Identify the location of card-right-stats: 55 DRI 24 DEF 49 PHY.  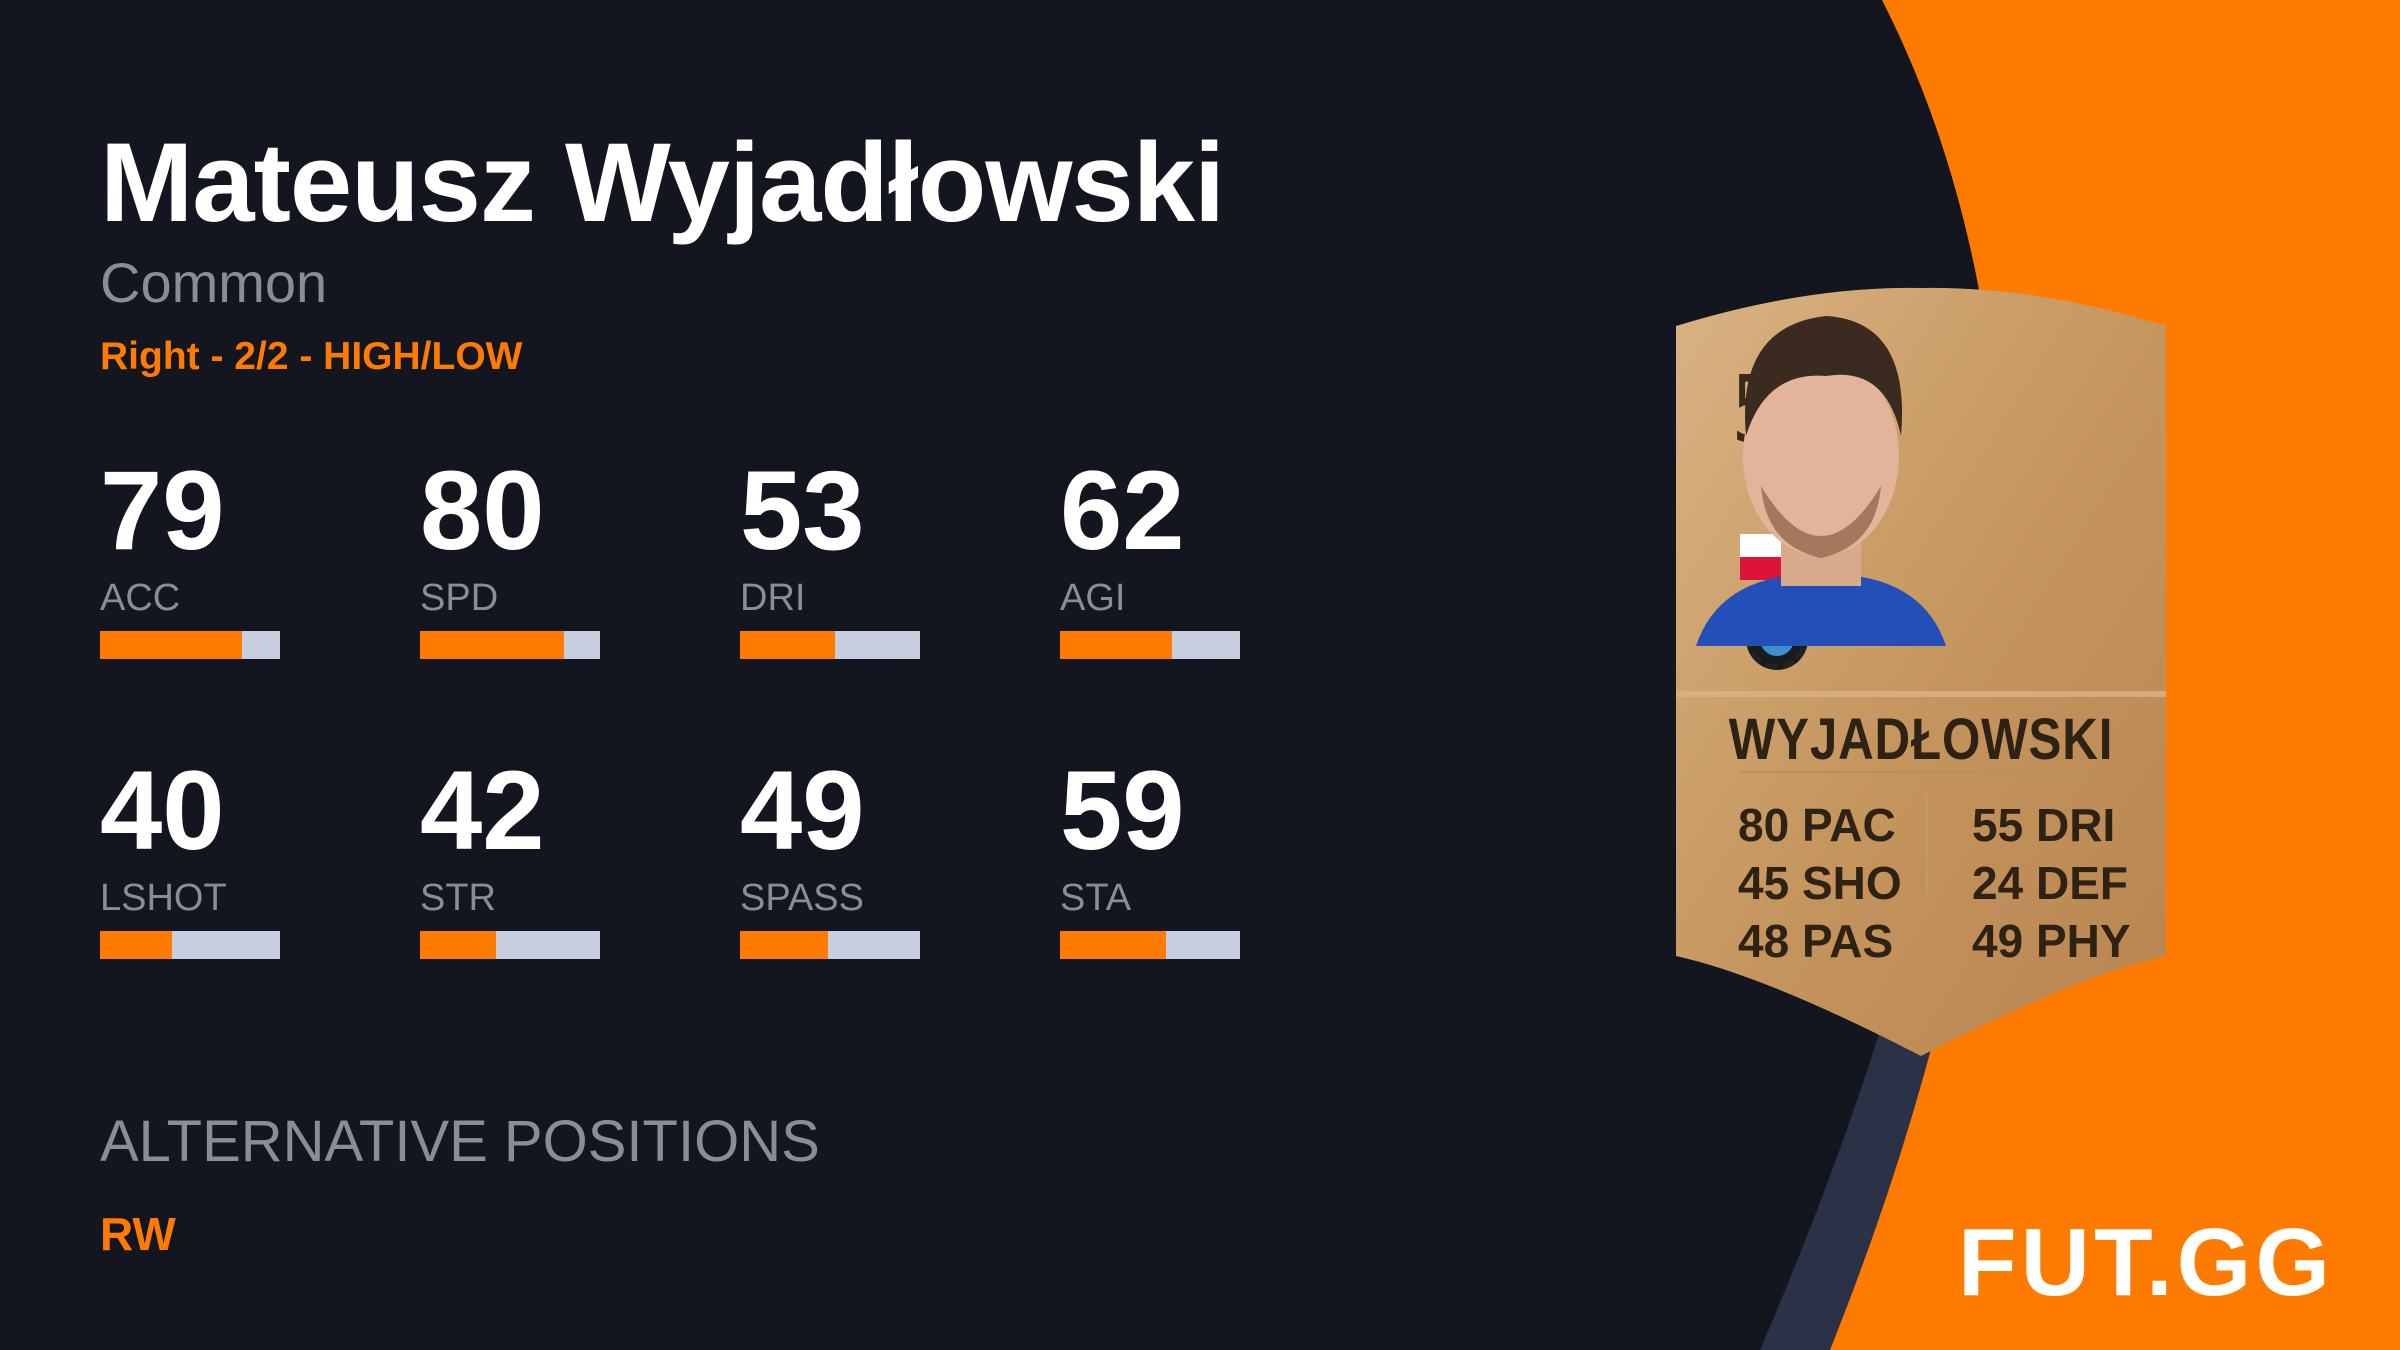
(2051, 883).